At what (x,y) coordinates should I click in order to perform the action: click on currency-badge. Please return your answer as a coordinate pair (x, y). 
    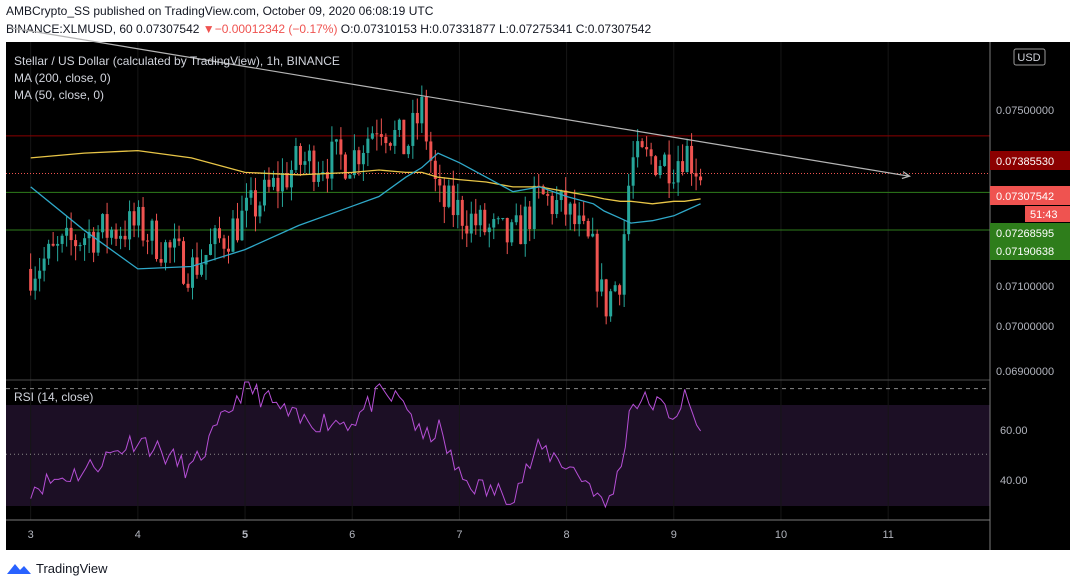
    Looking at the image, I should click on (1029, 57).